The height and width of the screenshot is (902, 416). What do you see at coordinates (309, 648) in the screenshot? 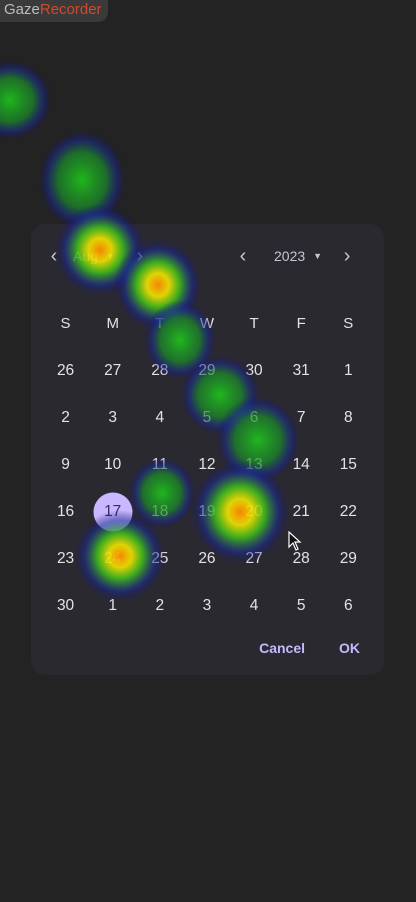
I see `dialog-actions: Cancel OK` at bounding box center [309, 648].